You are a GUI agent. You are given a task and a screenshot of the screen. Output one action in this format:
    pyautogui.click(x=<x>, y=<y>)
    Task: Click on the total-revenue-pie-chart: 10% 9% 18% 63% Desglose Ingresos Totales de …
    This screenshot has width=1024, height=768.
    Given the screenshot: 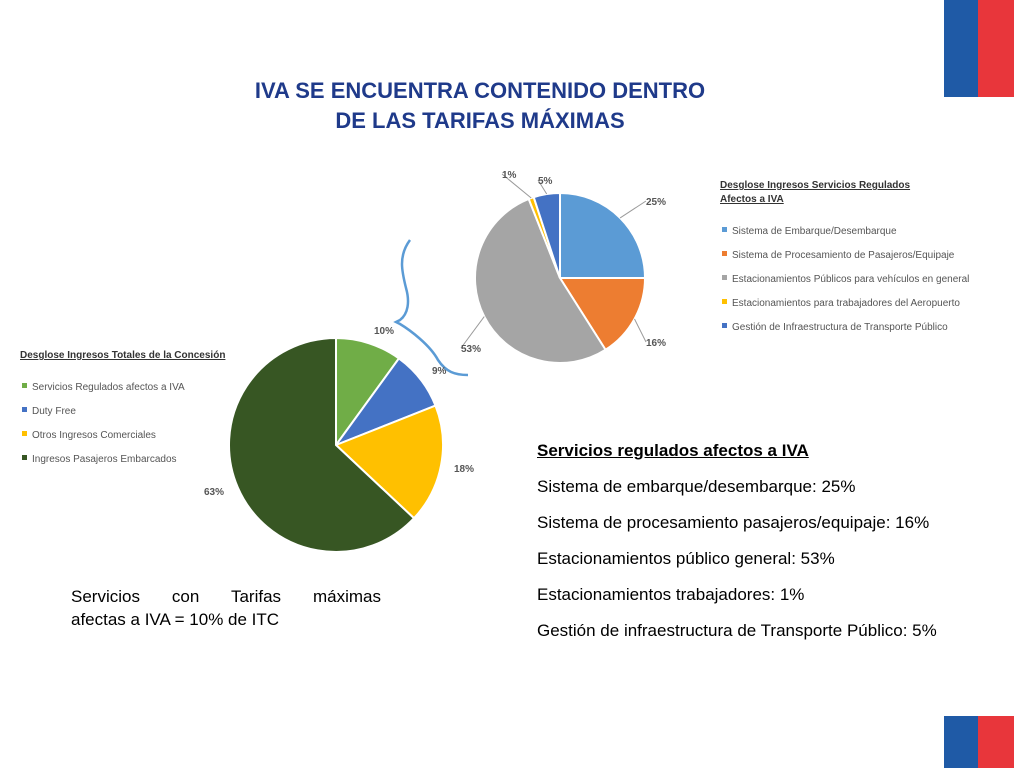 What is the action you would take?
    pyautogui.click(x=247, y=439)
    